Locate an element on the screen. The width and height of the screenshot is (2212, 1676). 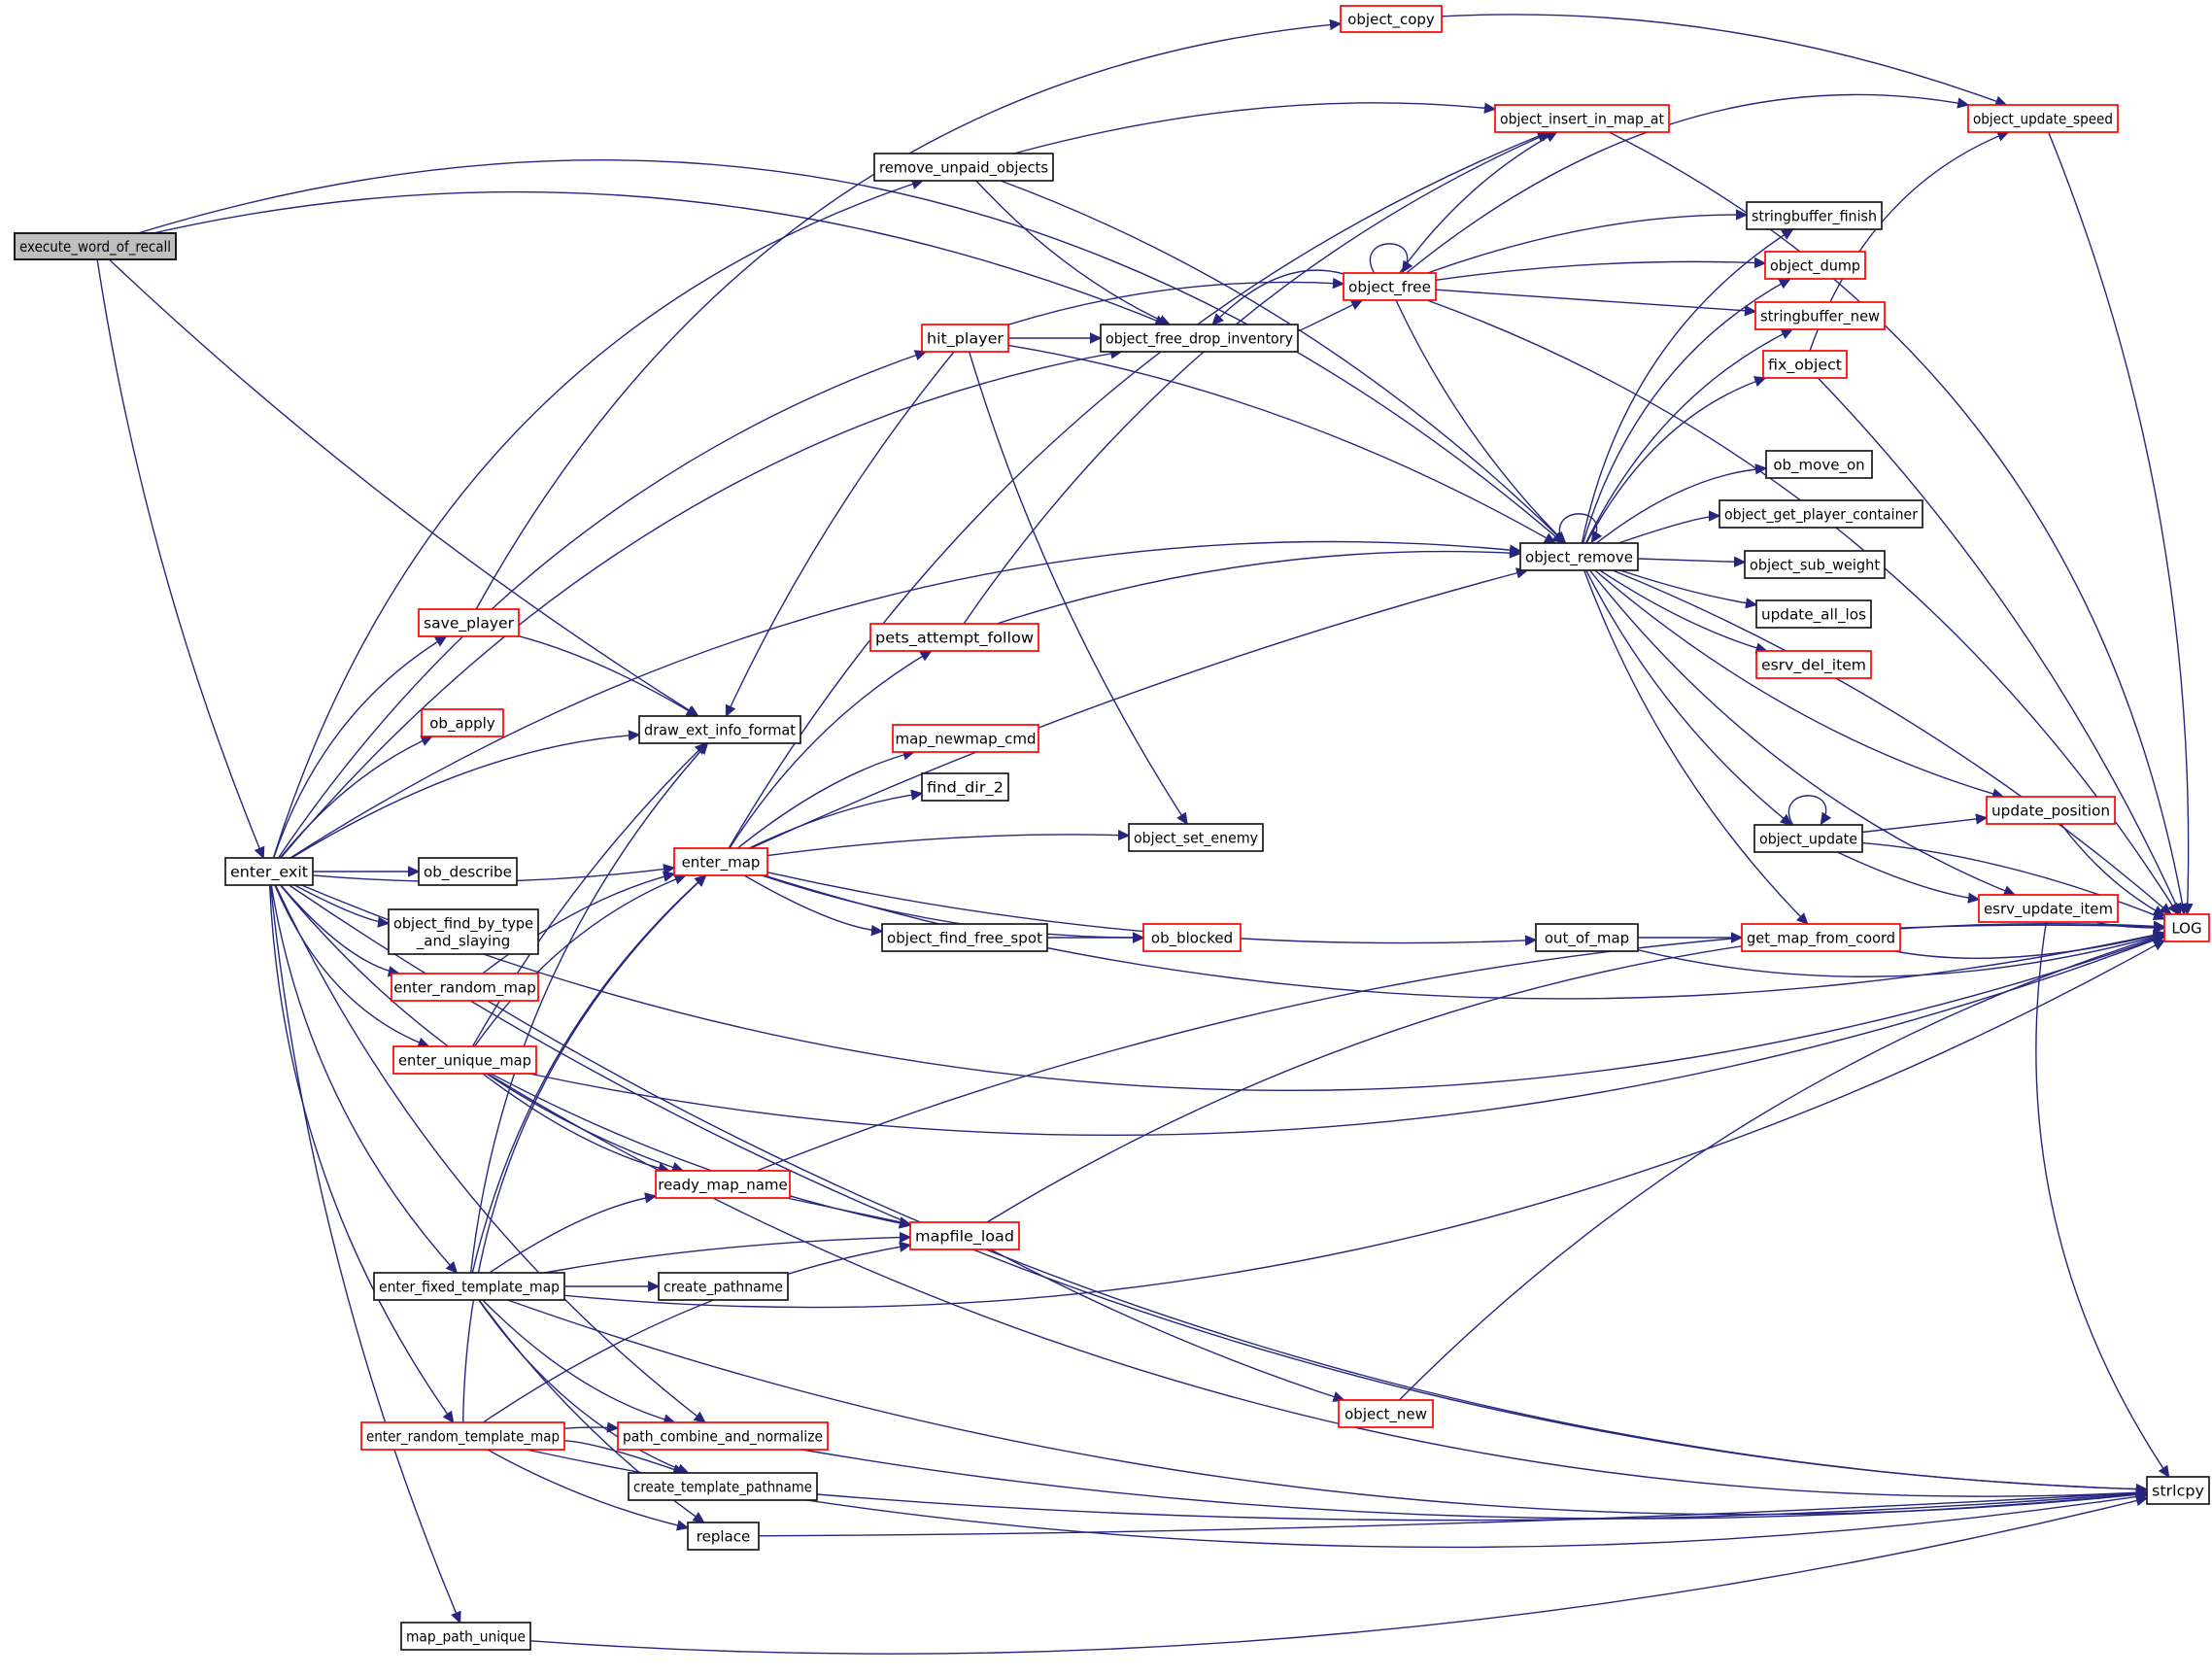
node-update_position: update_position is located at coordinates (2051, 810).